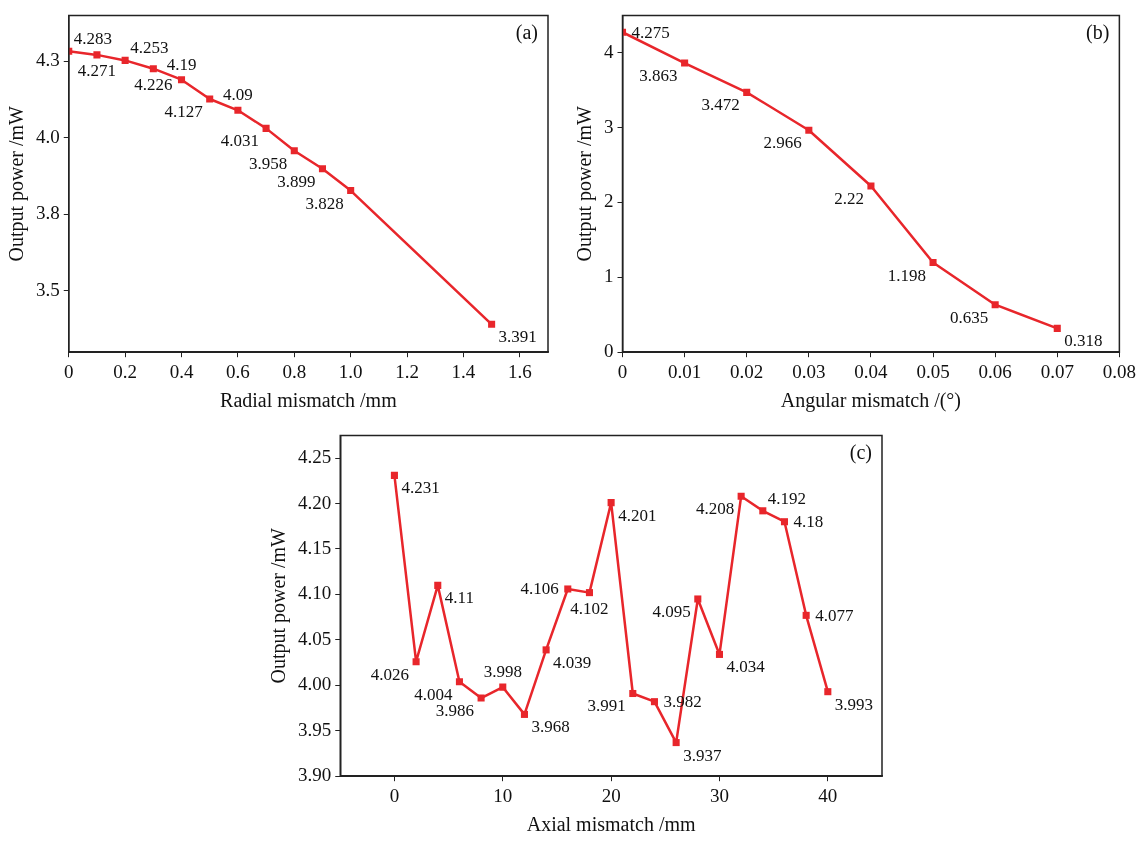 This screenshot has width=1140, height=844. What do you see at coordinates (702, 755) in the screenshot?
I see `data-label: 3.937` at bounding box center [702, 755].